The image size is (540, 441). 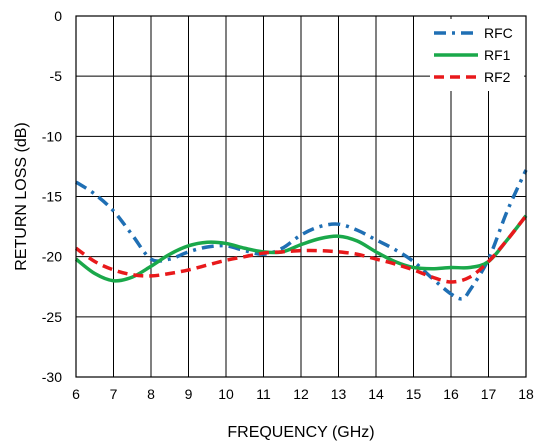 I want to click on y-tick-label: -30, so click(x=52, y=377).